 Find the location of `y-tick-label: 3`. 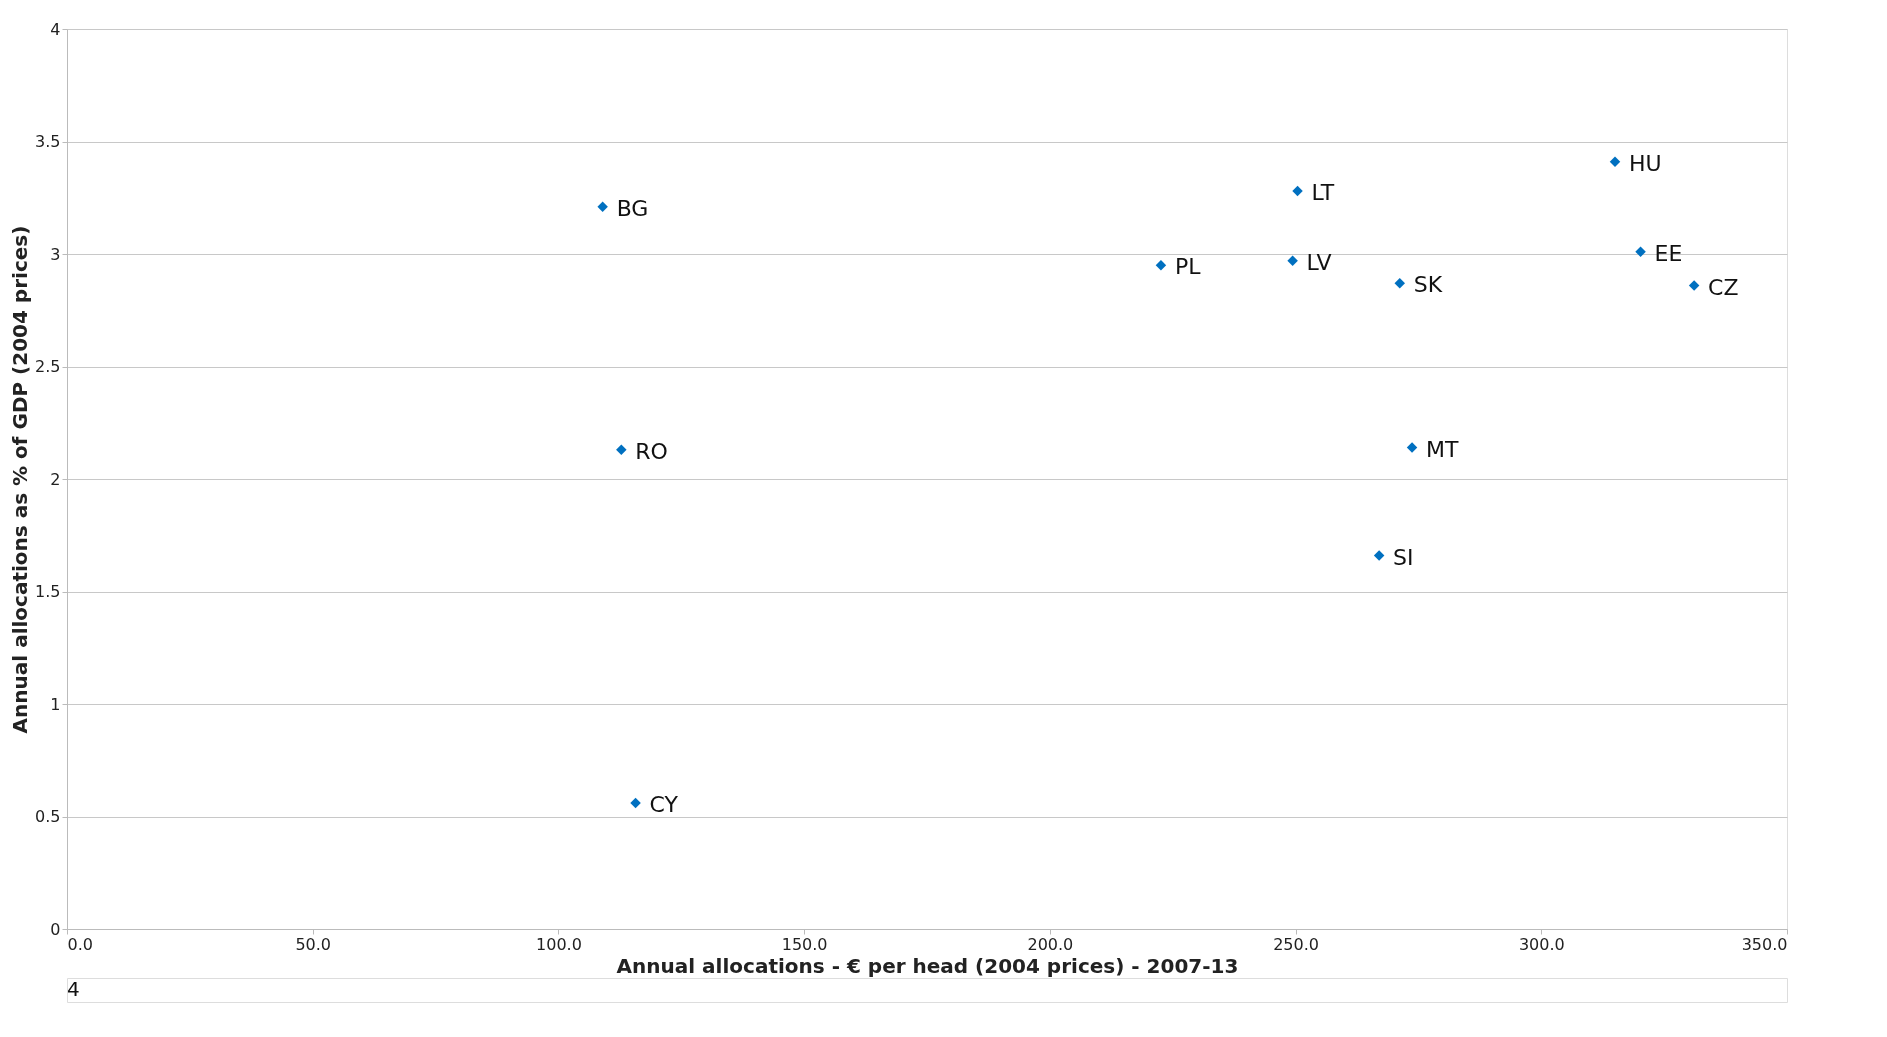

y-tick-label: 3 is located at coordinates (55, 254).